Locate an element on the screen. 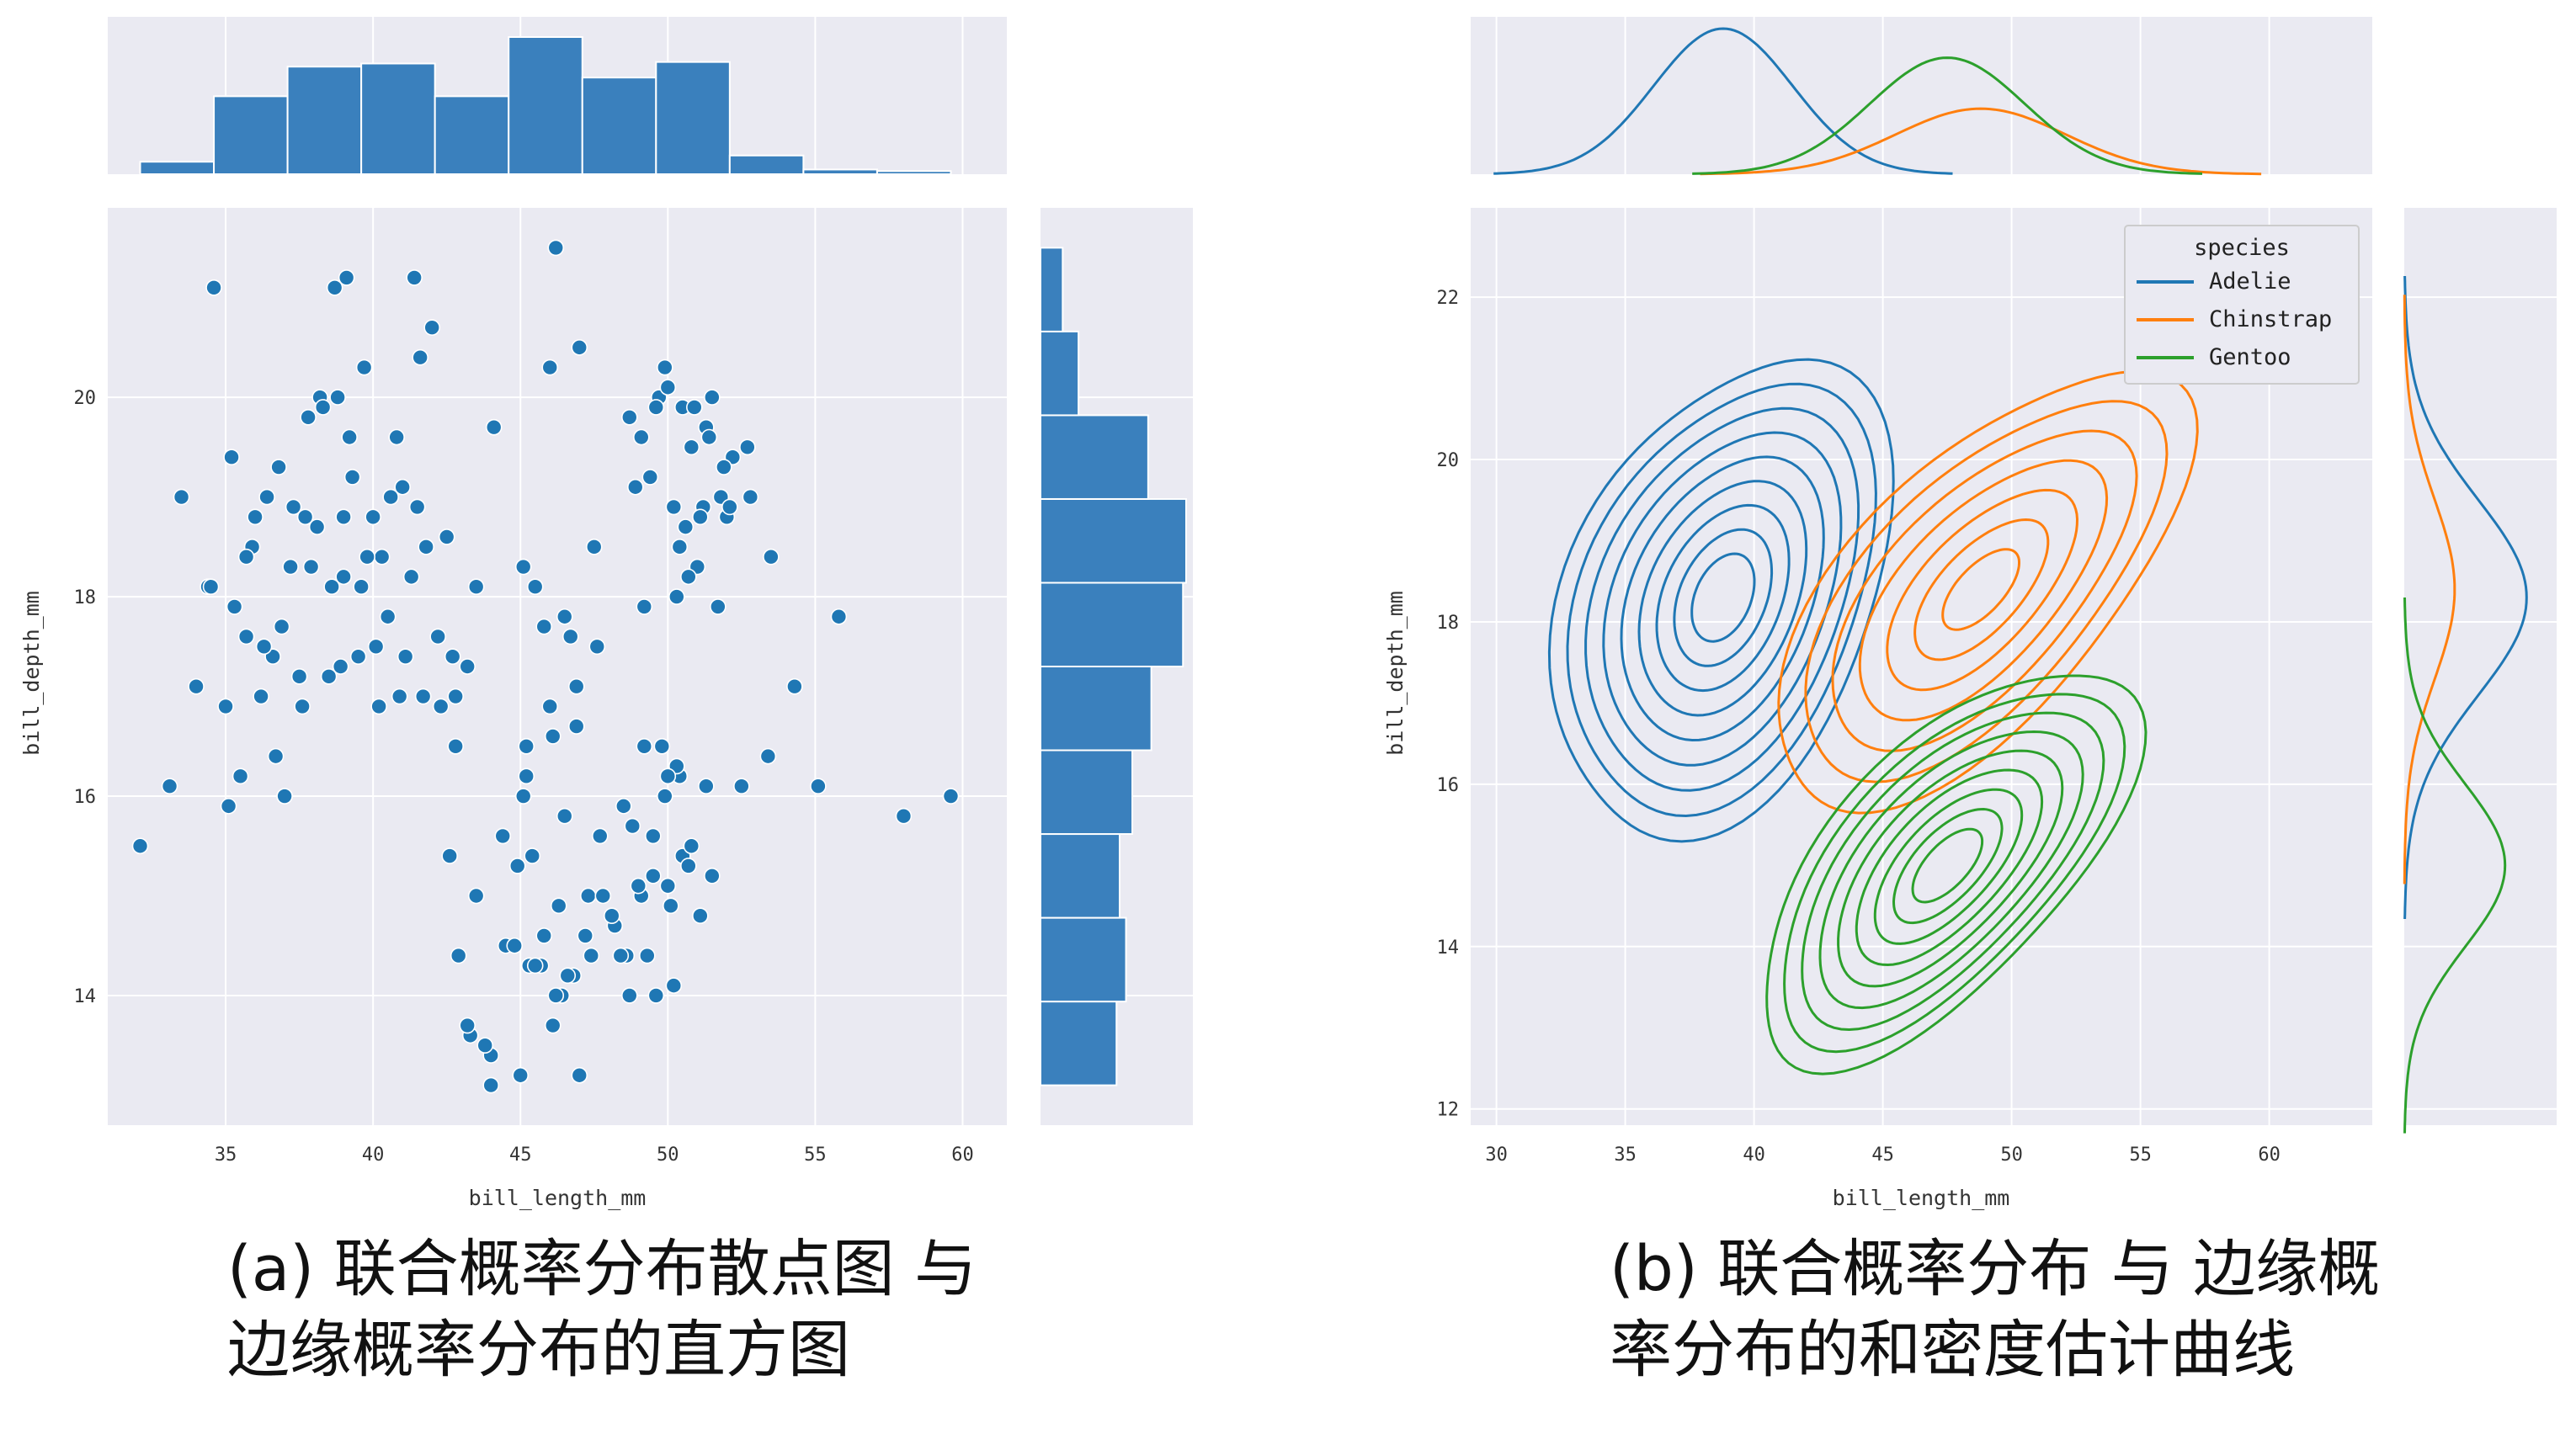 The height and width of the screenshot is (1450, 2576). x-tick-label: 30 is located at coordinates (1497, 1155).